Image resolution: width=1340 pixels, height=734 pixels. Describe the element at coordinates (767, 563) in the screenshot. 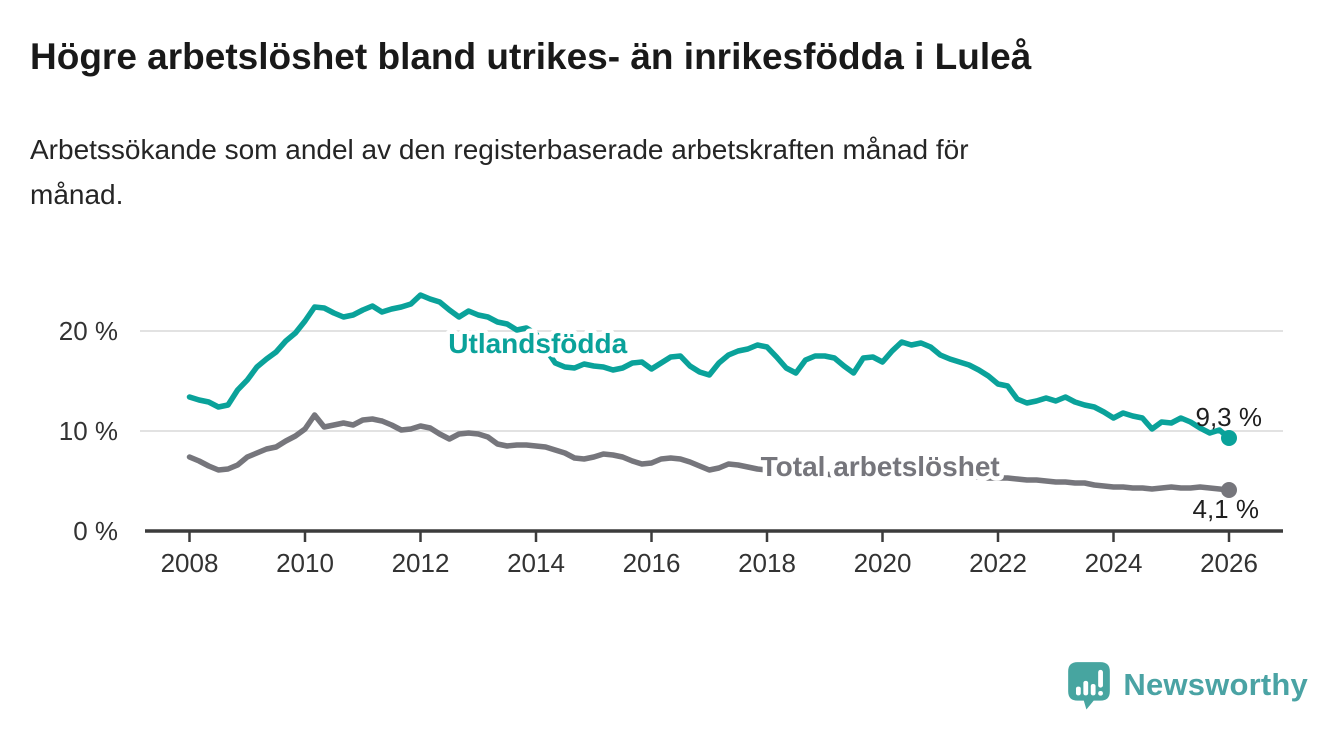

I see `x-tick-label: 2018` at that location.